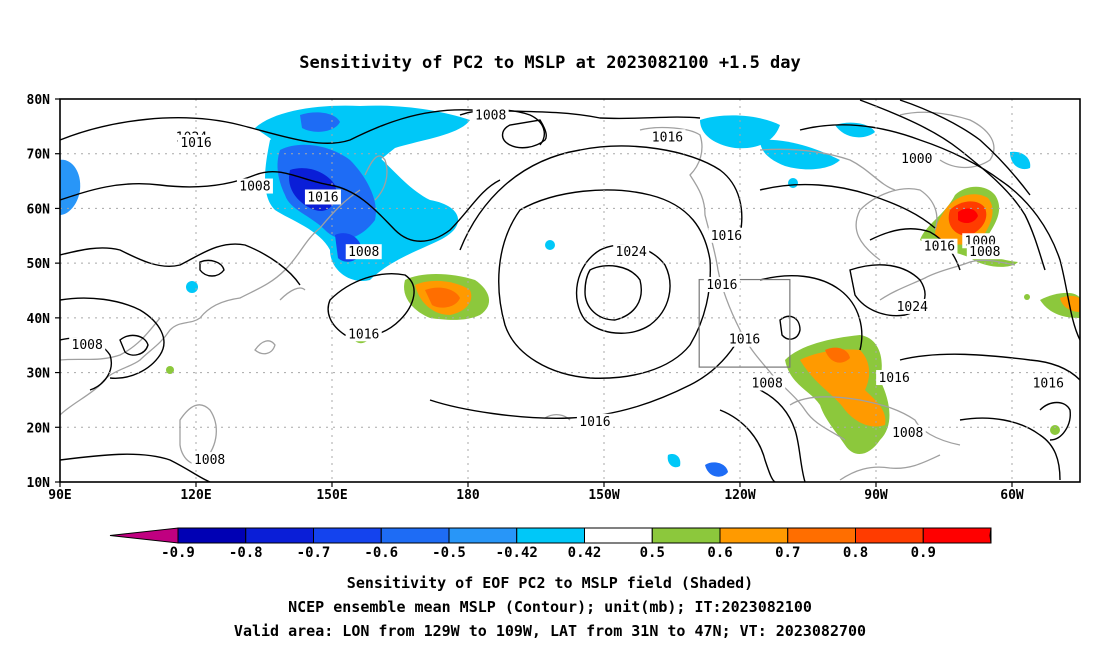  Describe the element at coordinates (585, 553) in the screenshot. I see `colorbar-label: 0.42` at that location.